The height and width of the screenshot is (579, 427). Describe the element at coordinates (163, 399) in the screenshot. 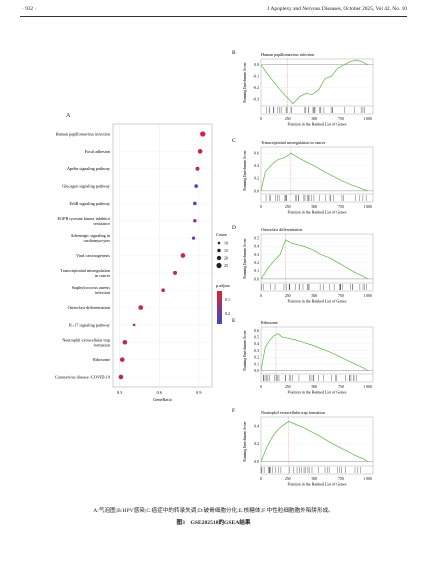

I see `panel-a-x-axis-label: GeneRatio` at that location.